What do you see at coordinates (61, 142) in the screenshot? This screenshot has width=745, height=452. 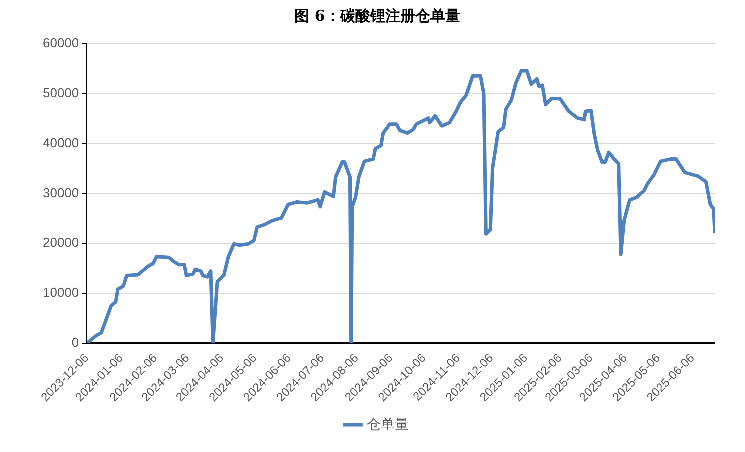 I see `y-tick-label: 40000` at bounding box center [61, 142].